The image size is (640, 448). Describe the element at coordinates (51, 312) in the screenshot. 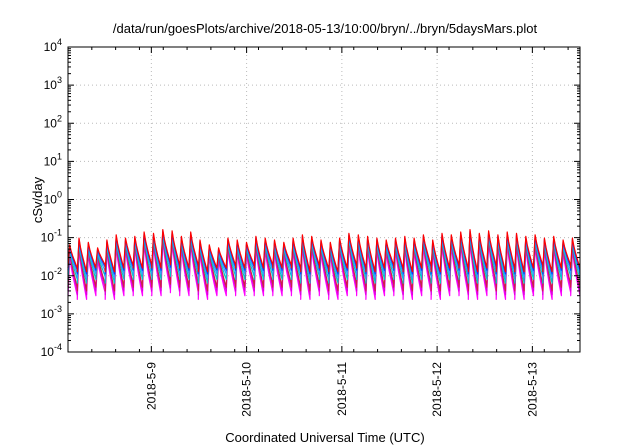

I see `y-tick-label: 10⁻³` at that location.